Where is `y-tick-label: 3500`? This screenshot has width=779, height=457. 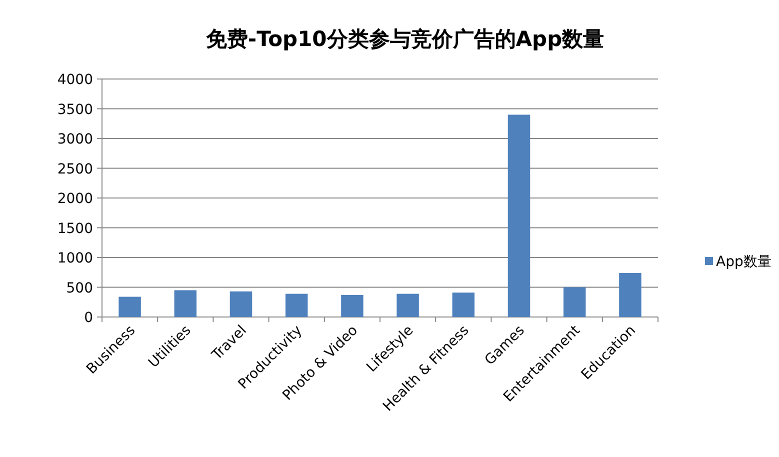
y-tick-label: 3500 is located at coordinates (75, 110).